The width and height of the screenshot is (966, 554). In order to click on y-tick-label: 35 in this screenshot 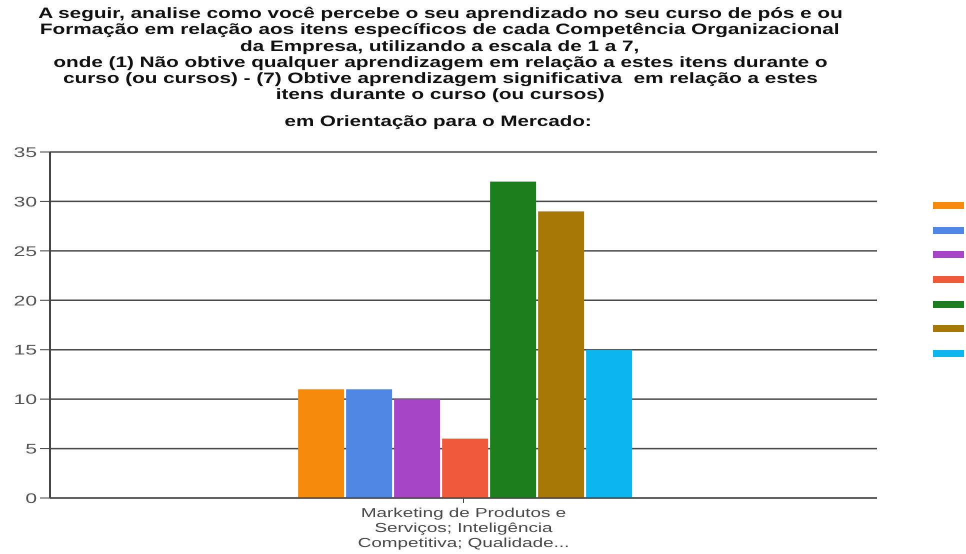, I will do `click(26, 152)`.